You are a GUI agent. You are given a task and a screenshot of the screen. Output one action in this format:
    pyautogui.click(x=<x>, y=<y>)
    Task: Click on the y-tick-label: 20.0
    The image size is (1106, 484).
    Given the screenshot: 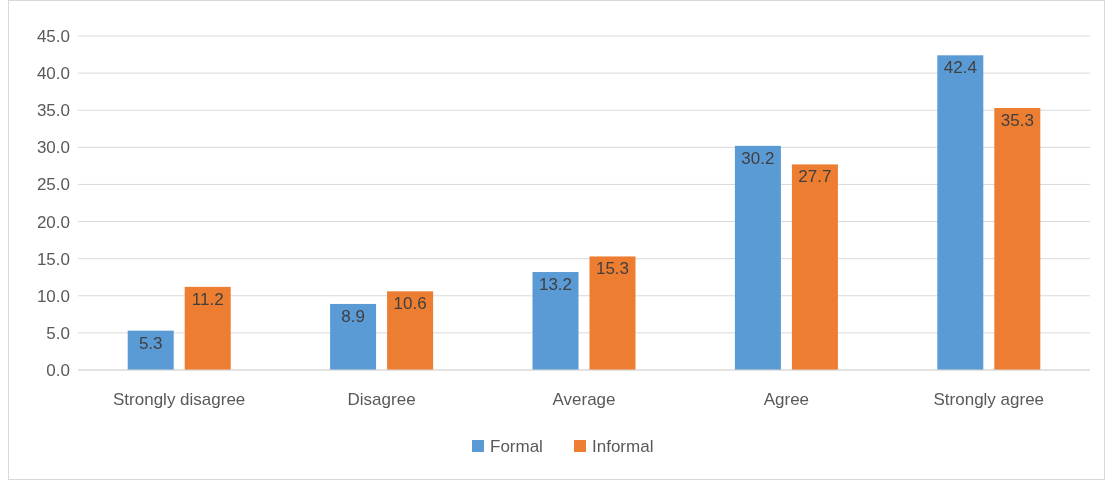 What is the action you would take?
    pyautogui.click(x=53, y=222)
    